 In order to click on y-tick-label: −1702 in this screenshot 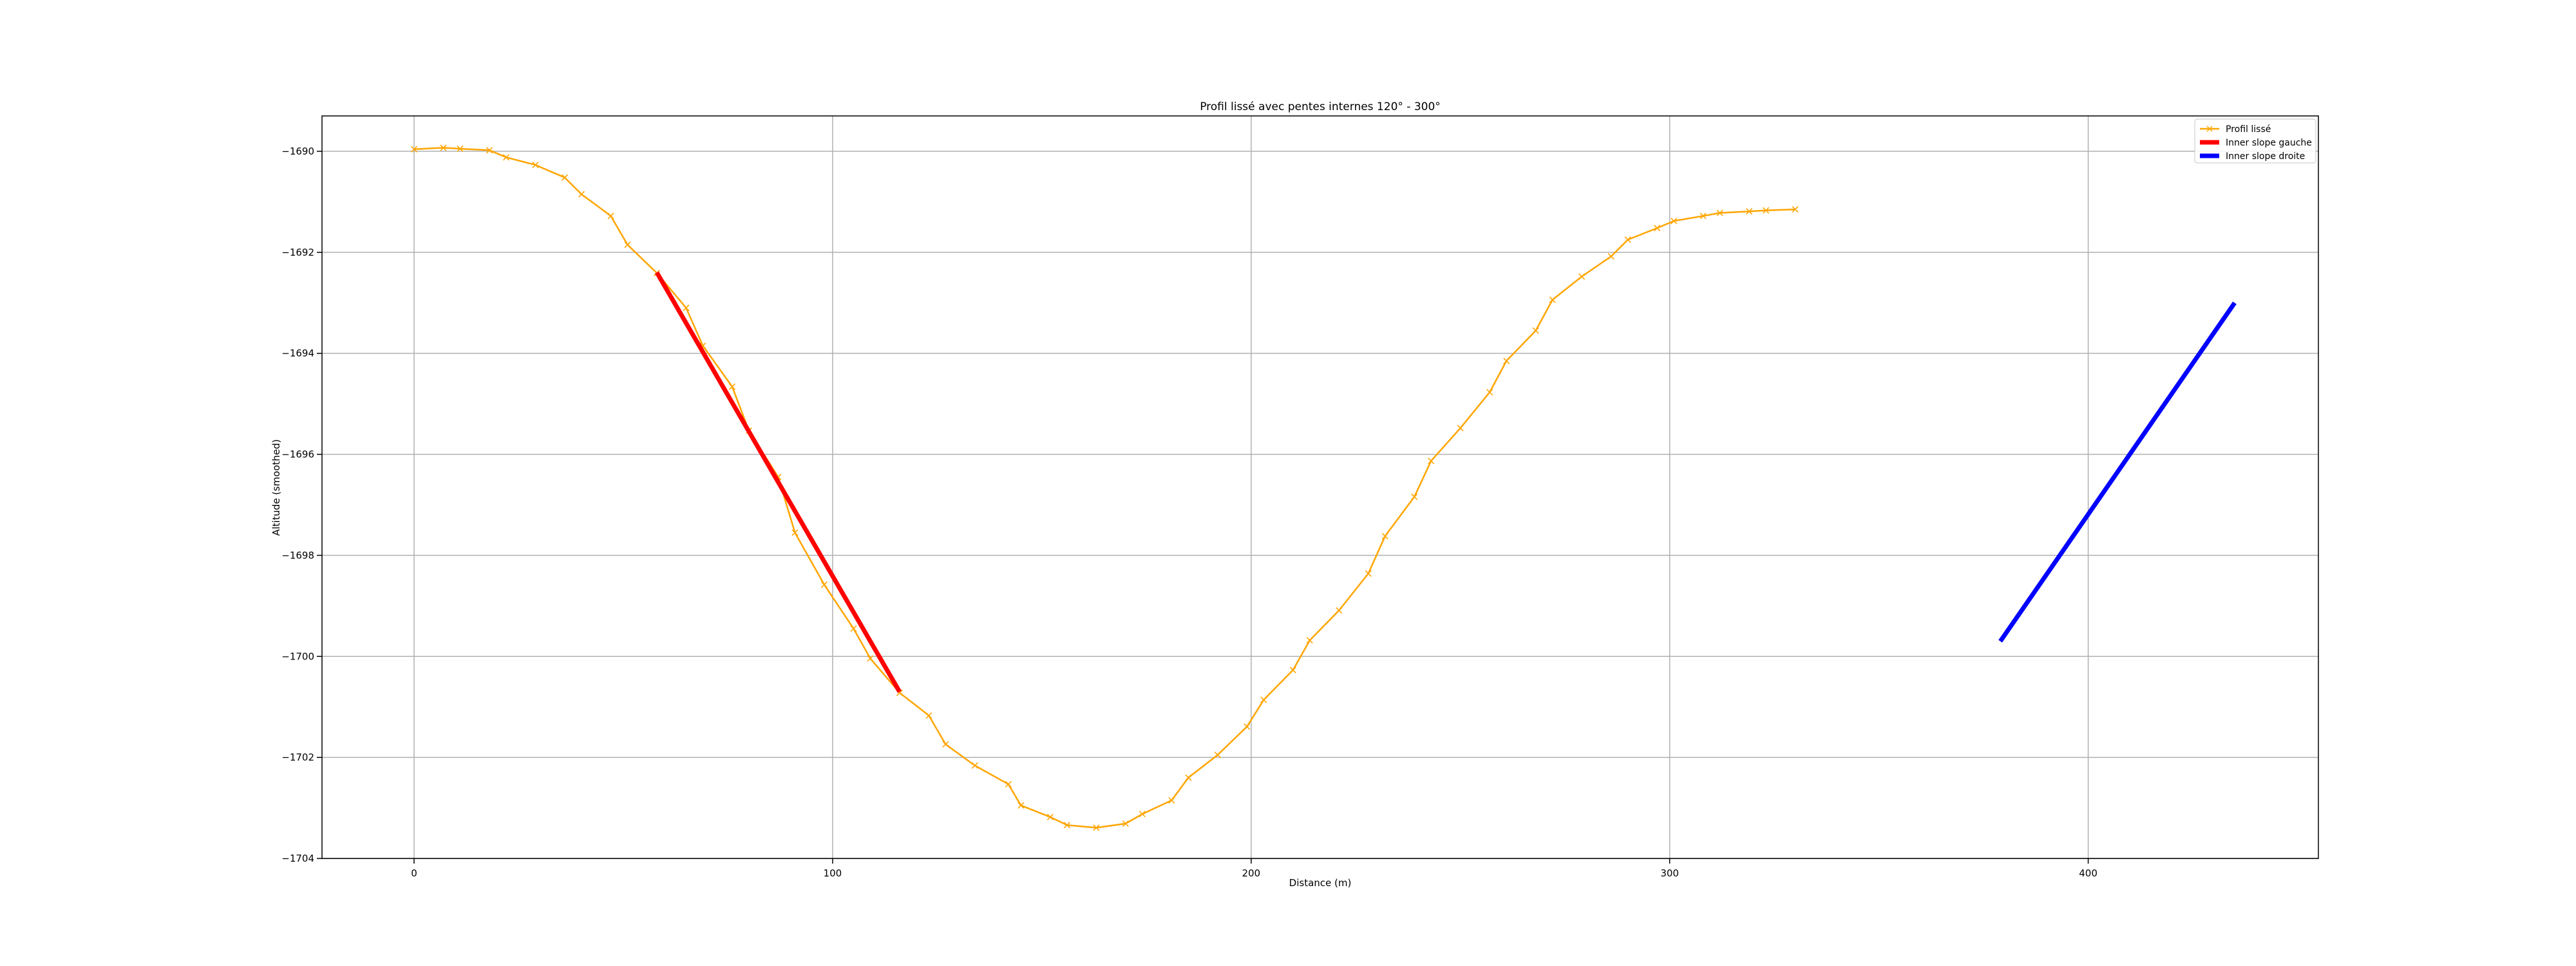, I will do `click(297, 757)`.